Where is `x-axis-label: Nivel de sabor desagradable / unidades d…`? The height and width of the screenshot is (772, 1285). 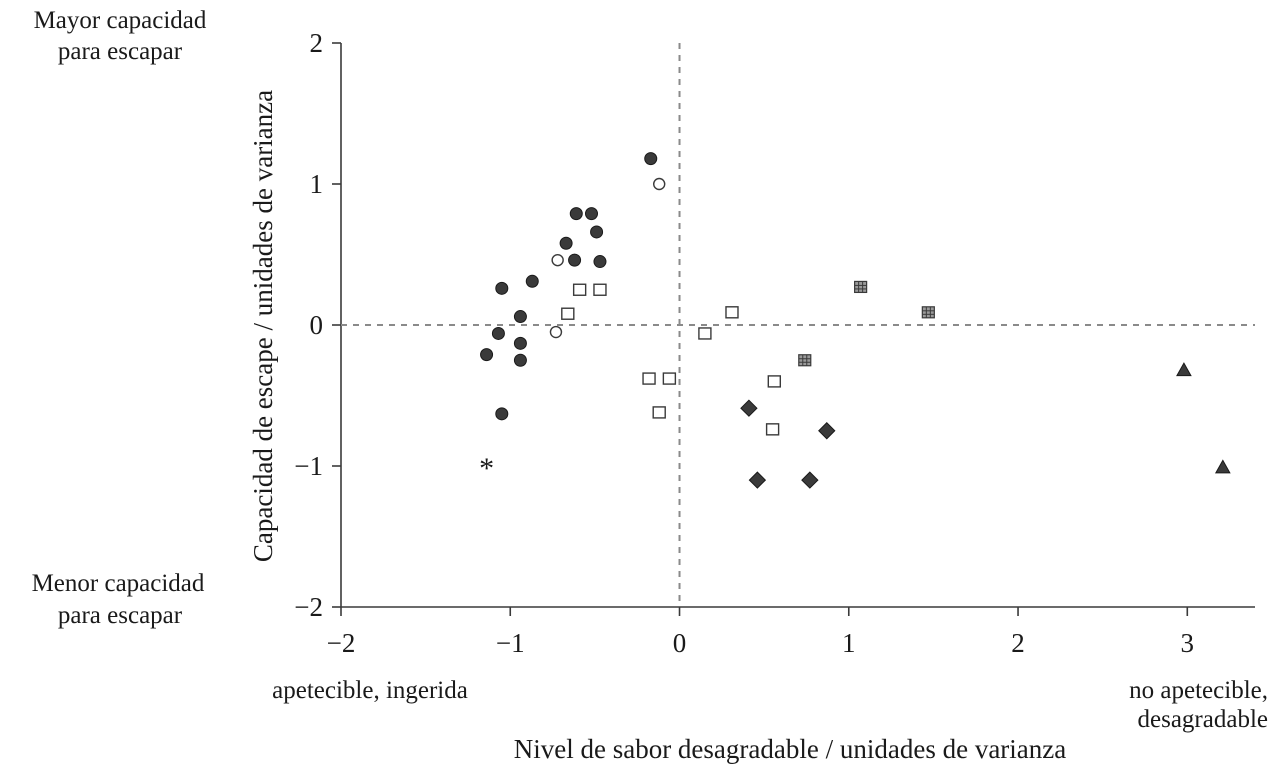 x-axis-label: Nivel de sabor desagradable / unidades d… is located at coordinates (790, 749).